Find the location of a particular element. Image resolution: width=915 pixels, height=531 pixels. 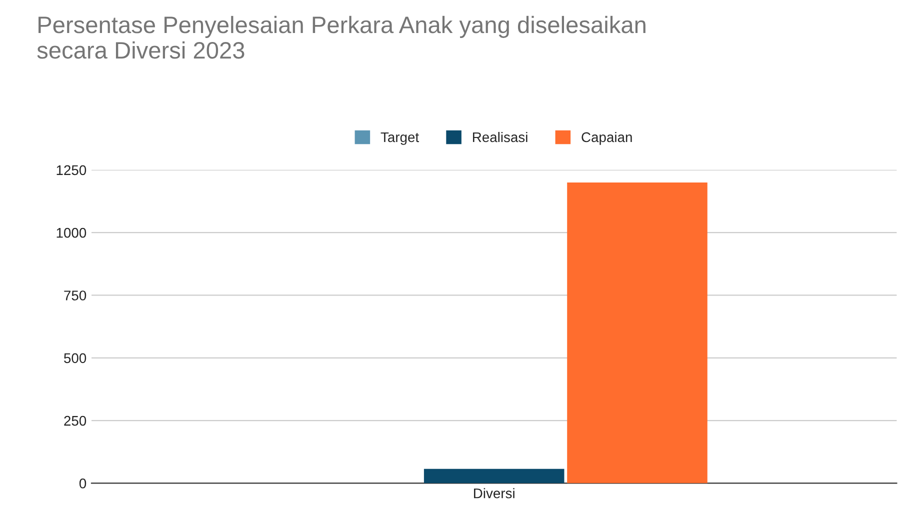

legend-label: Target is located at coordinates (399, 138).